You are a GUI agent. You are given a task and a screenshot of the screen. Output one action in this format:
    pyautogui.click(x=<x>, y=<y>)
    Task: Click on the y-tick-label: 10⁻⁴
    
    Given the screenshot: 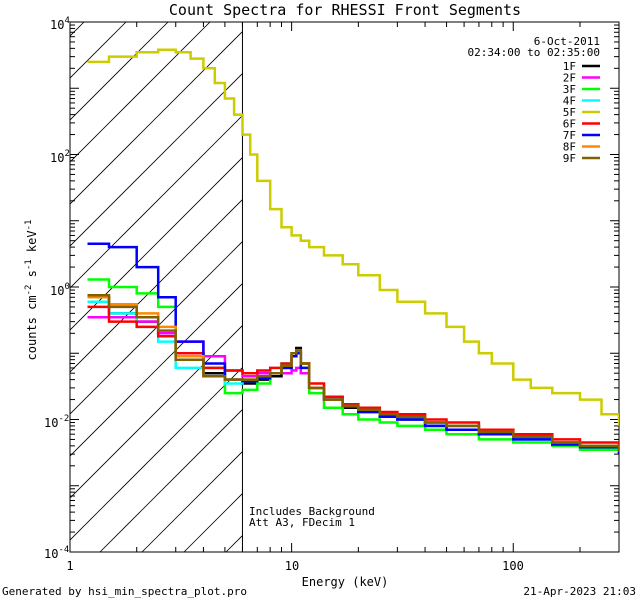 What is the action you would take?
    pyautogui.click(x=56, y=553)
    